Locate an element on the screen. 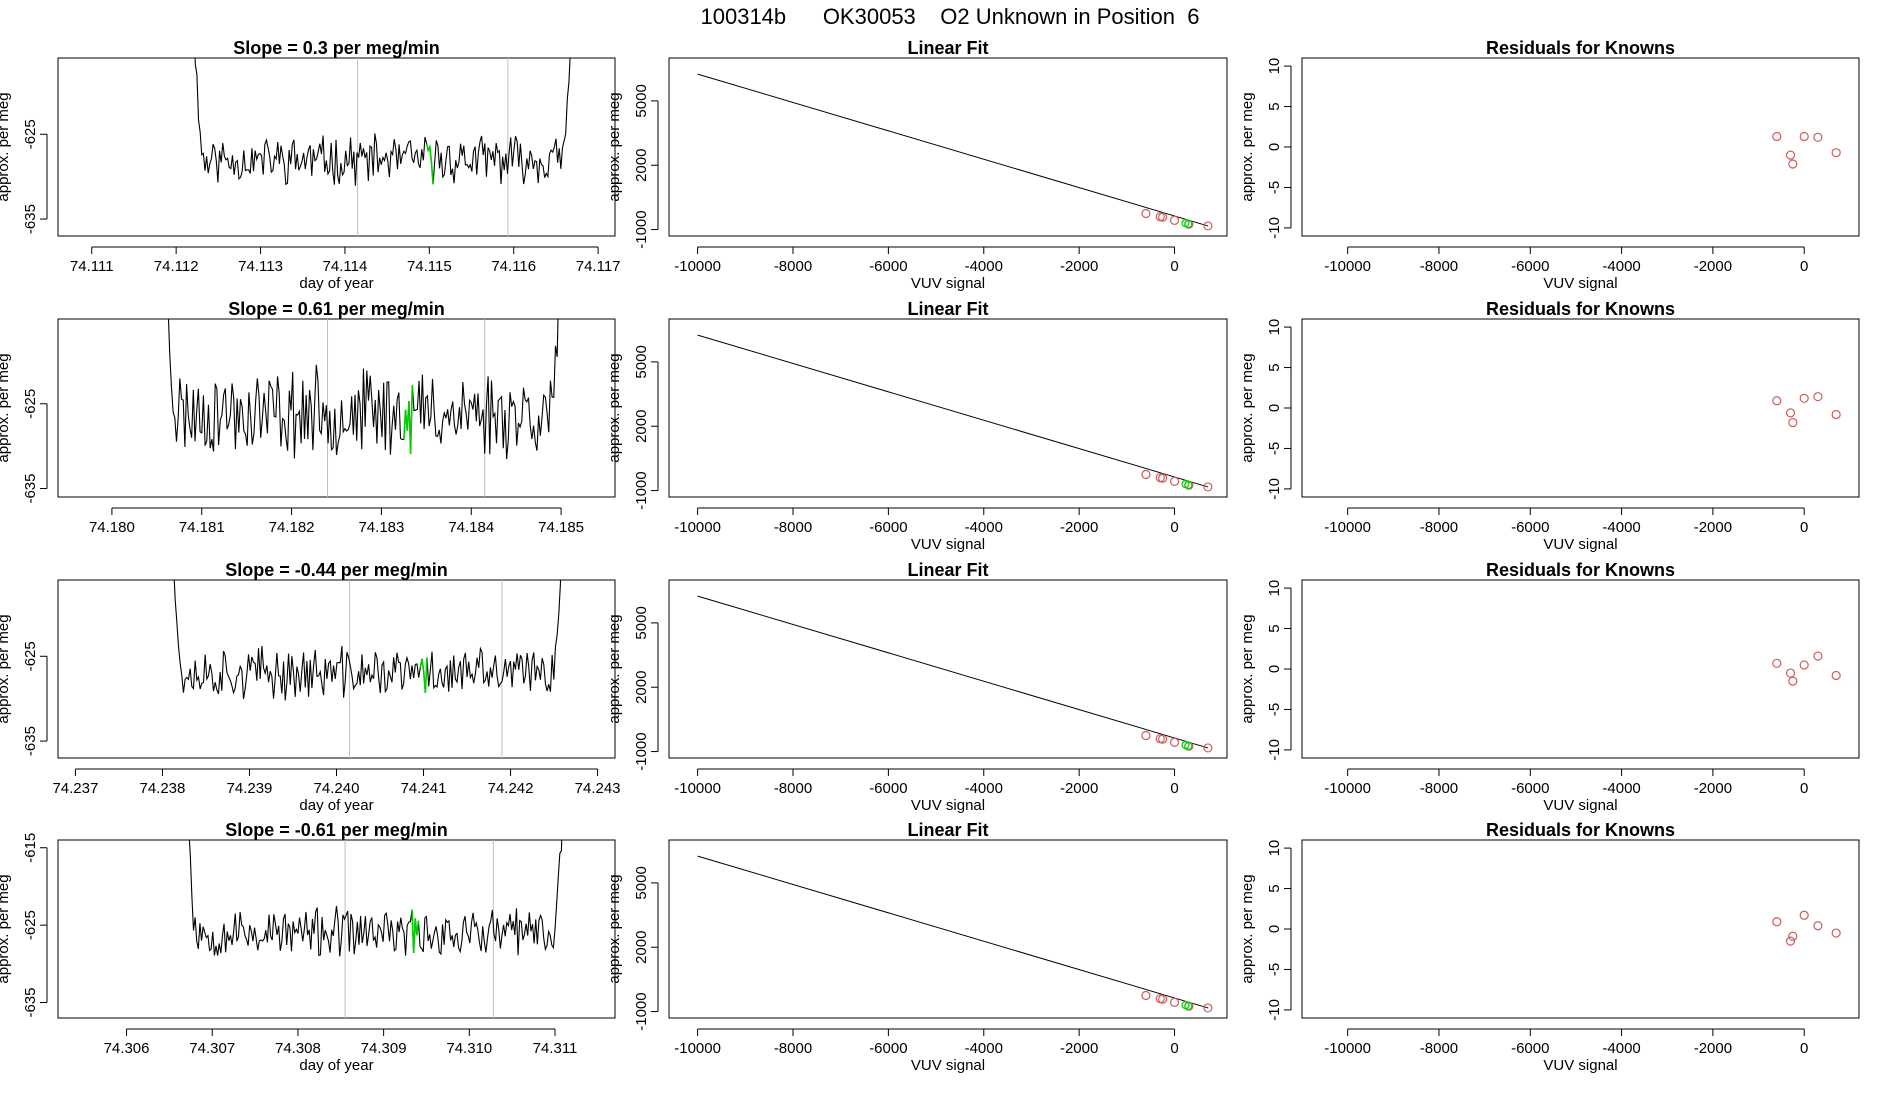 The image size is (1900, 1100). x-tick-label: 74.239 is located at coordinates (250, 788).